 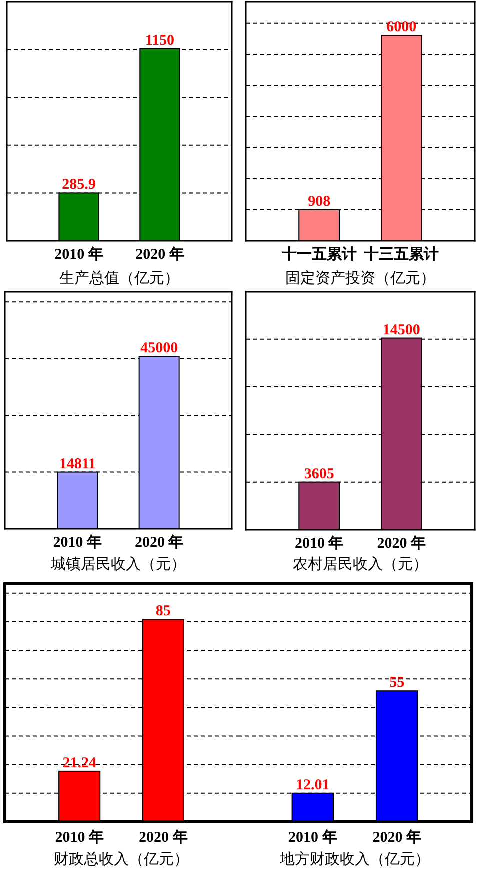 What do you see at coordinates (313, 785) in the screenshot?
I see `data-label: 12.01` at bounding box center [313, 785].